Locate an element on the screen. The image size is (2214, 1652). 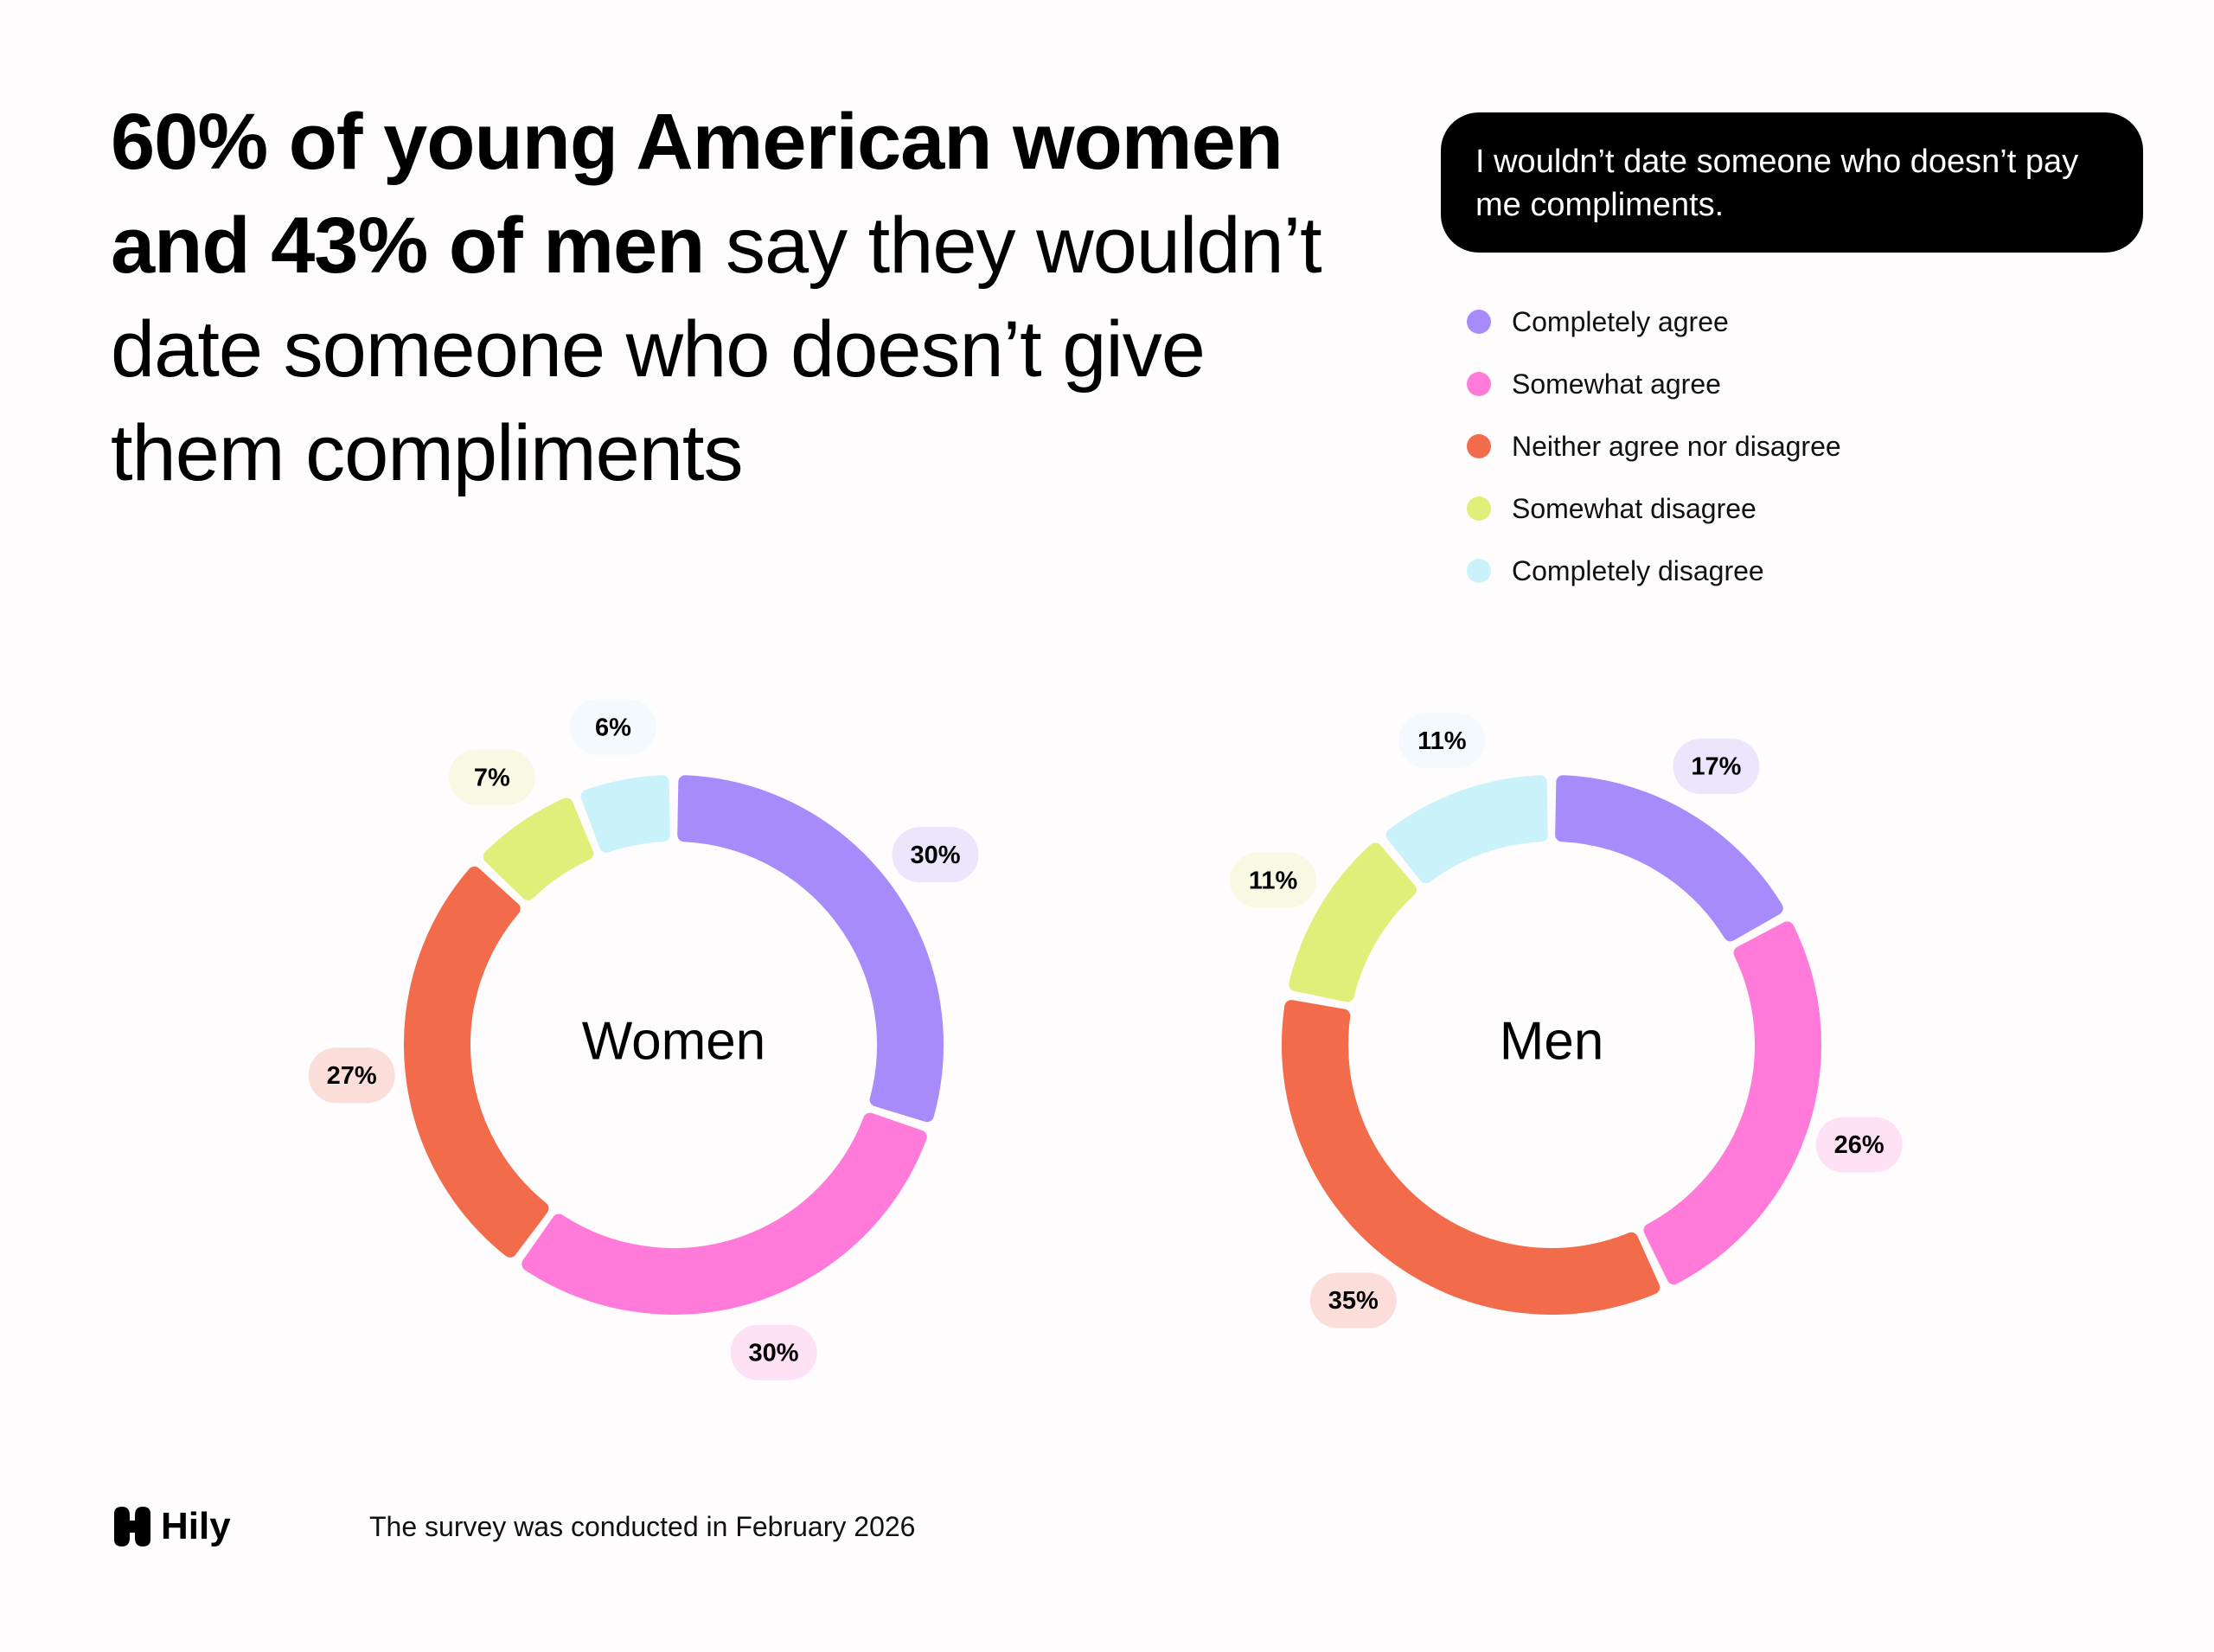
legend-label: Completely agree is located at coordinates (1620, 321).